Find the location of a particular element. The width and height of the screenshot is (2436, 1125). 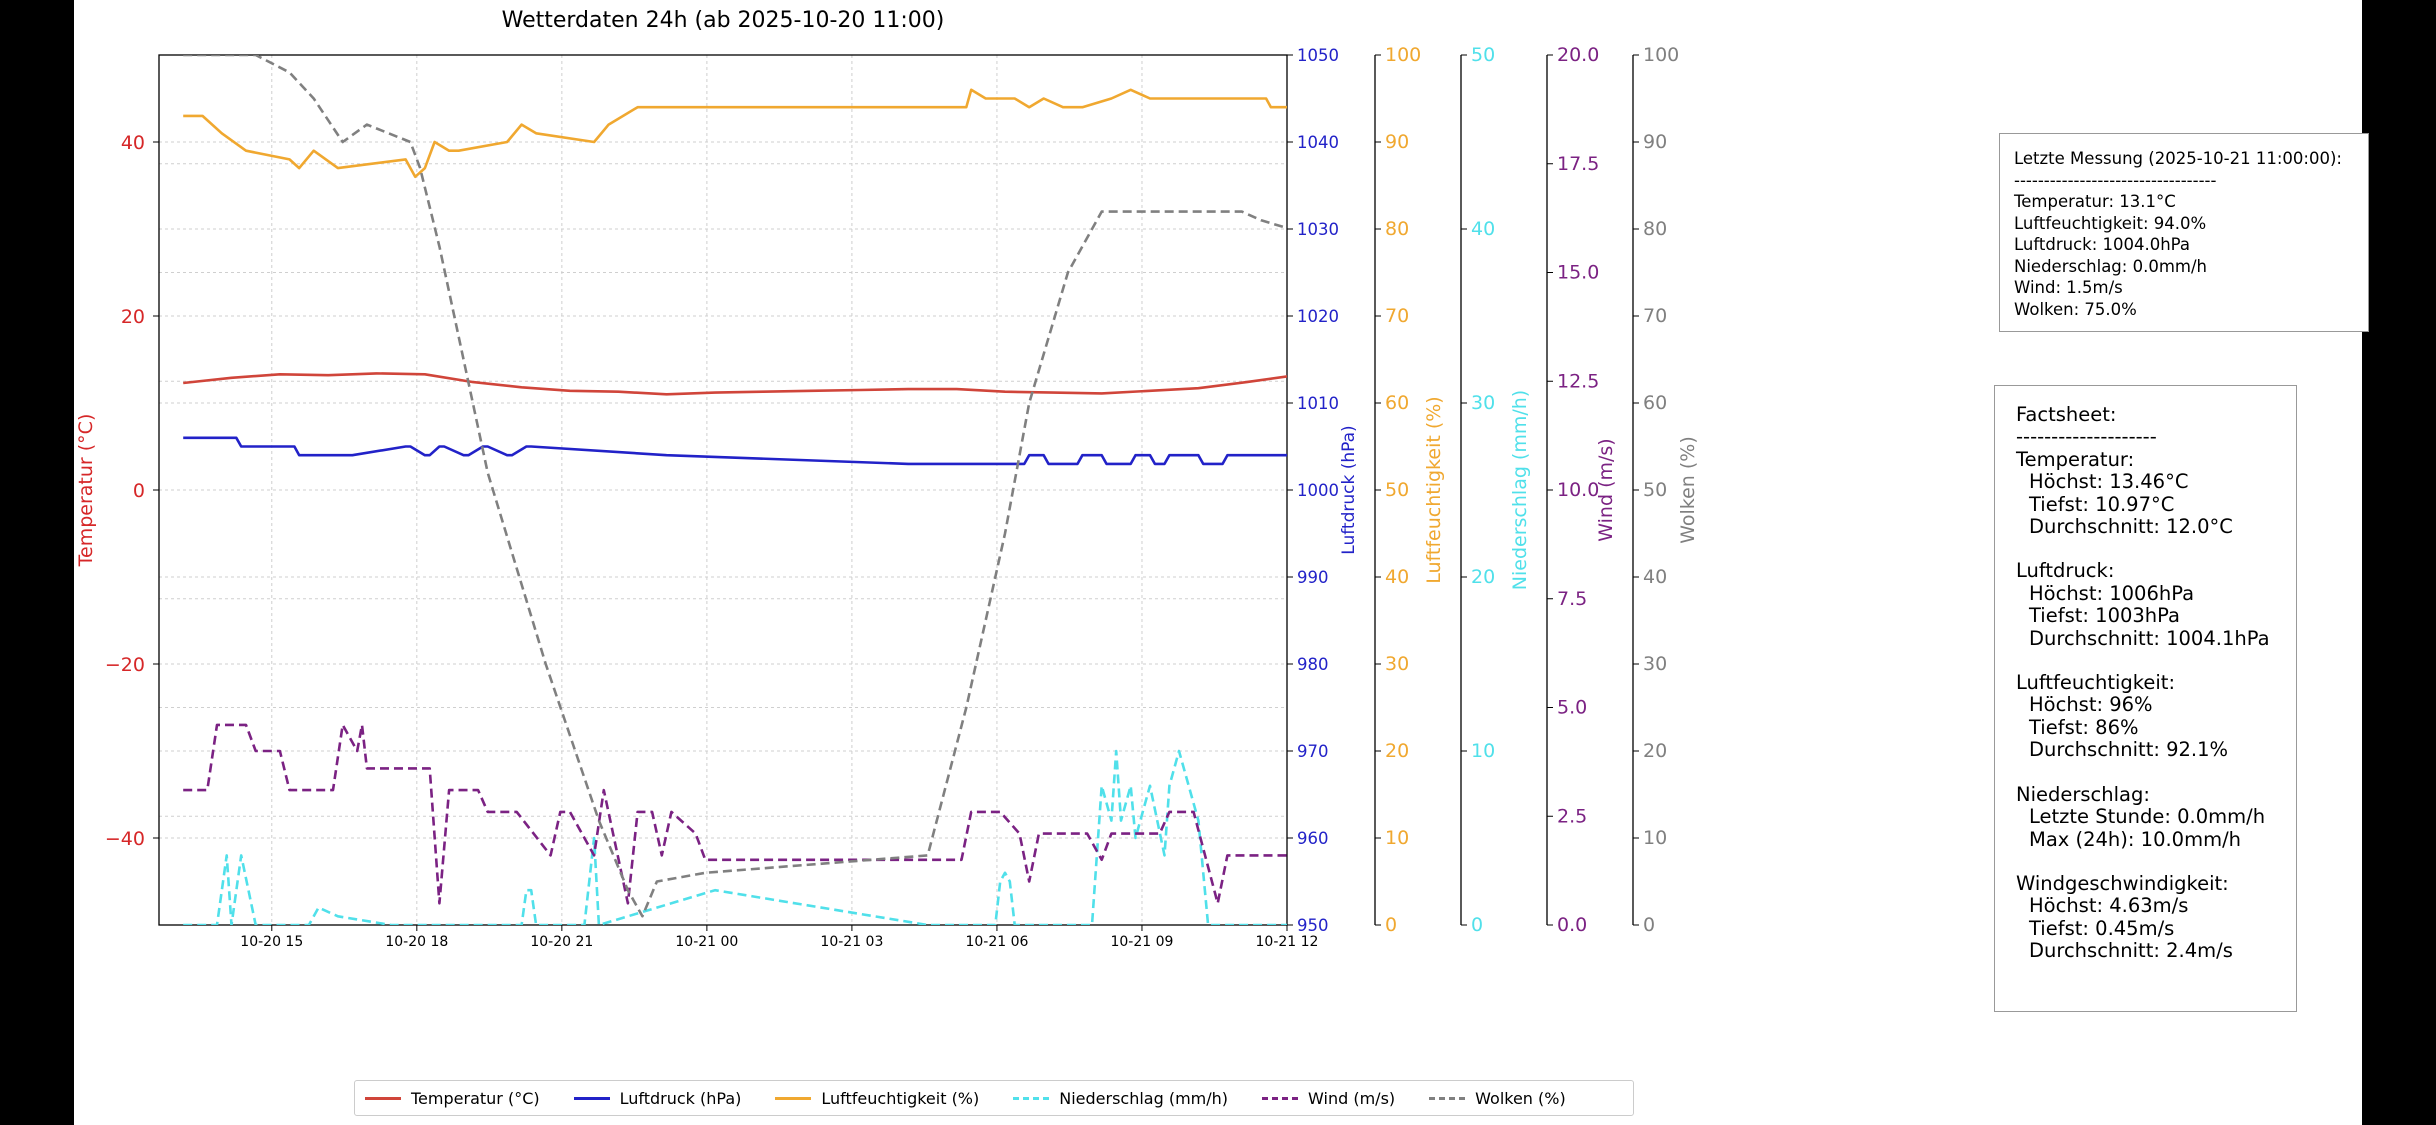

latest-line: Wind: 1.5m/s is located at coordinates (2068, 287).